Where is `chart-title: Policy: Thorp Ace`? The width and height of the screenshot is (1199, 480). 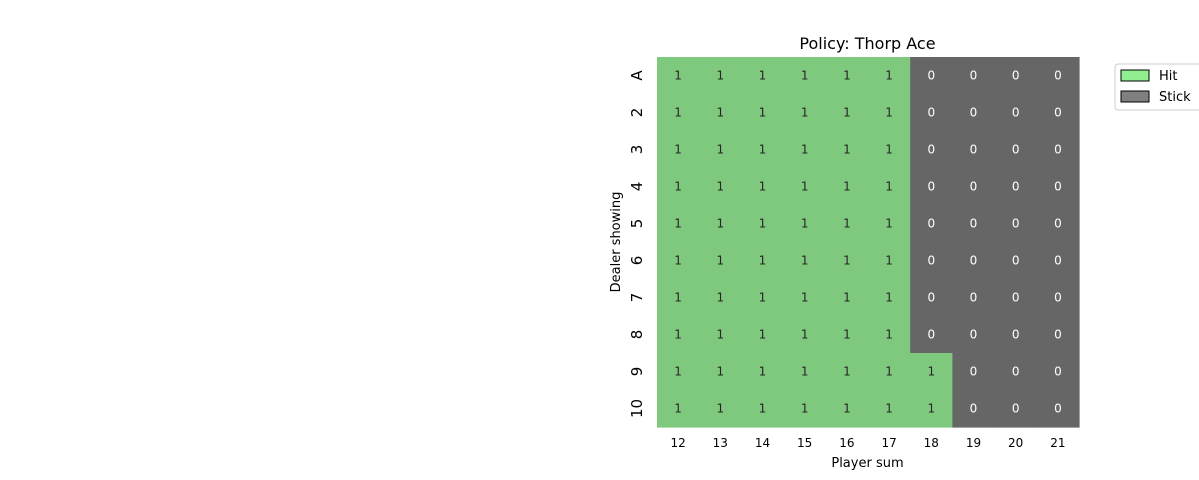 chart-title: Policy: Thorp Ace is located at coordinates (867, 43).